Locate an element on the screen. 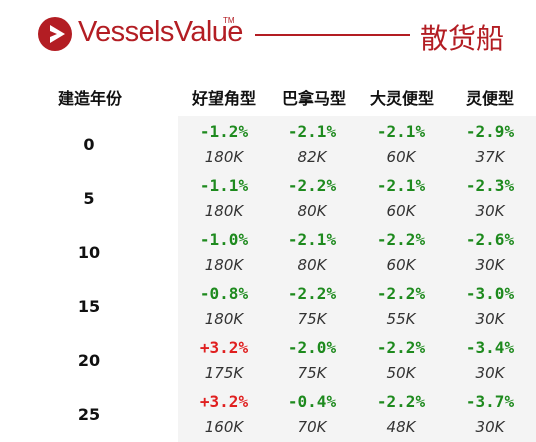 The height and width of the screenshot is (442, 536). row-year: 20 is located at coordinates (89, 360).